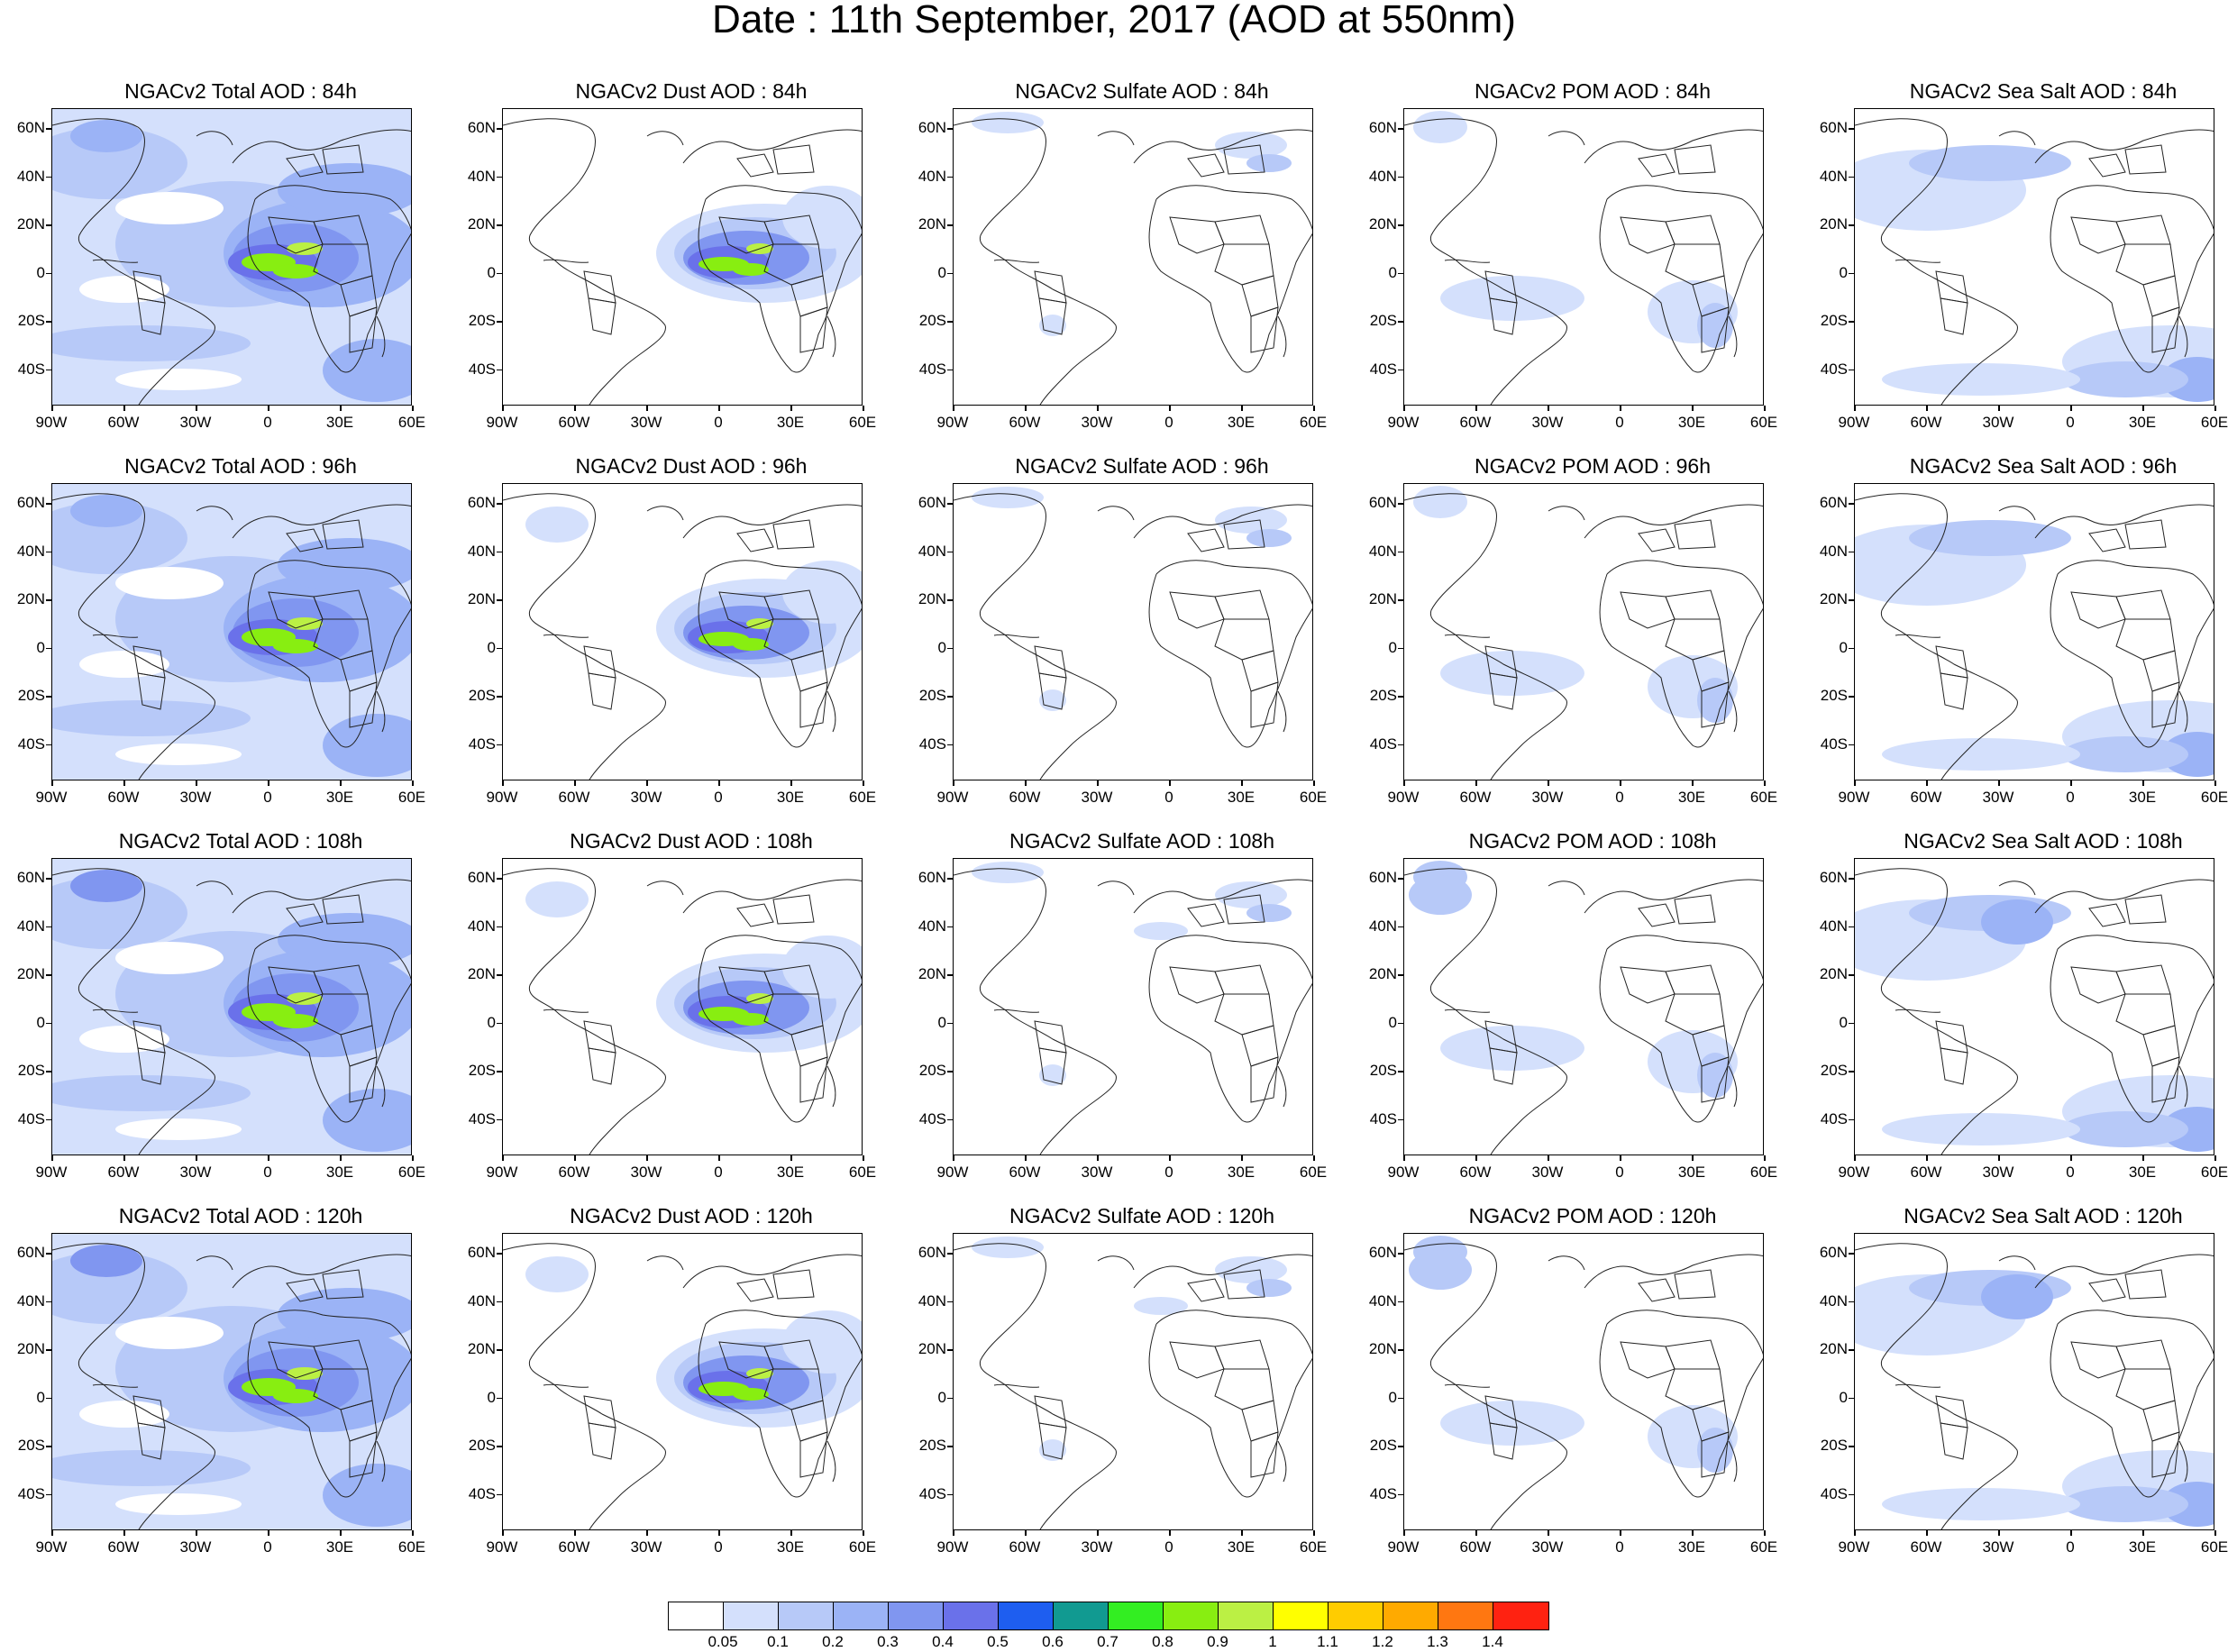  I want to click on panel-title: NGACv2 Sulfate AOD : 108h, so click(1142, 841).